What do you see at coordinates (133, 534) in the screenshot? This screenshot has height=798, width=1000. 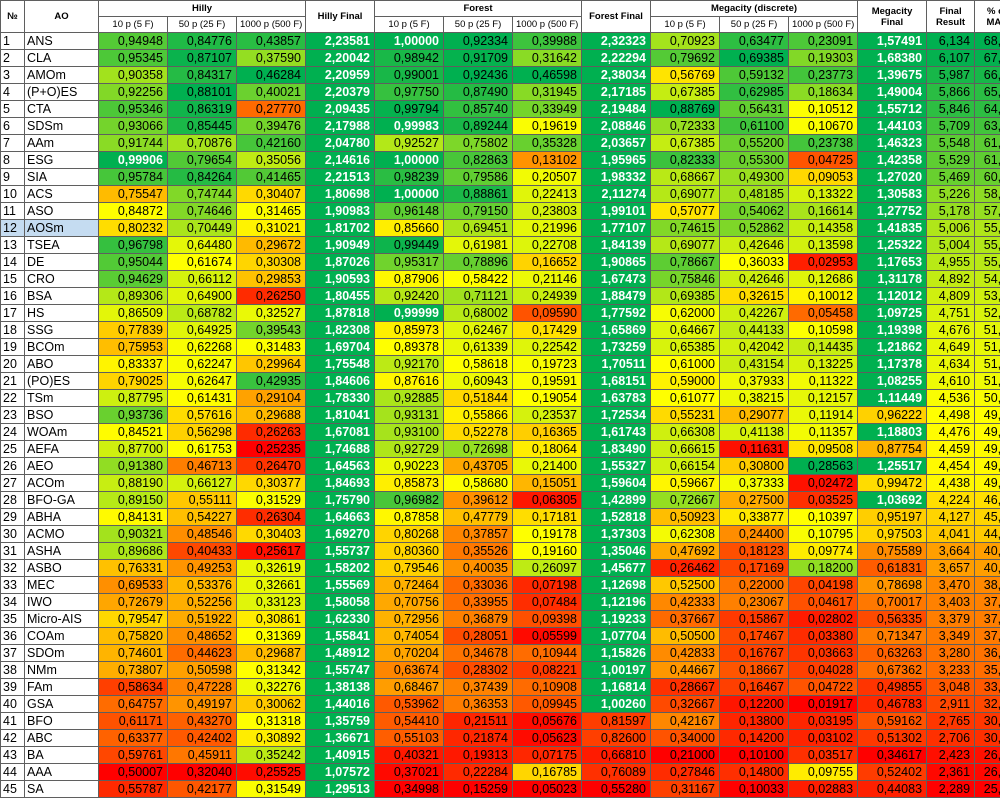 I see `cell-hilly-10p: 0,90321` at bounding box center [133, 534].